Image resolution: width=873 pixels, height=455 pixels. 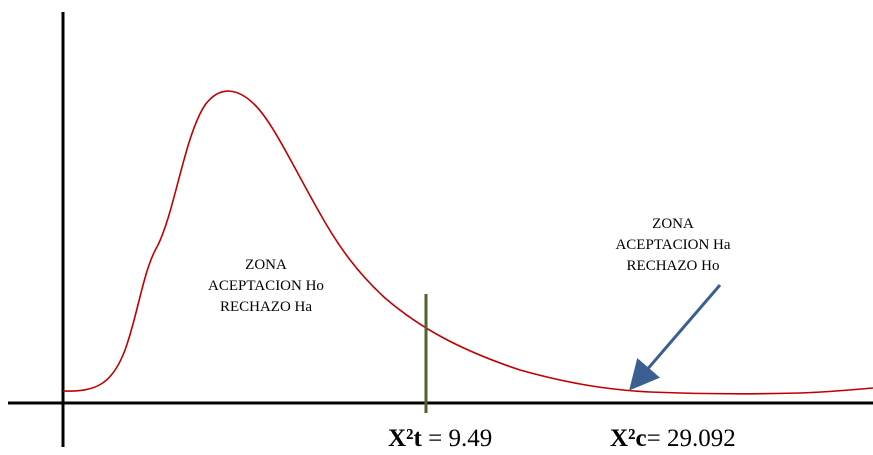 I want to click on zone-ho-line-1: ZONA, so click(x=266, y=265).